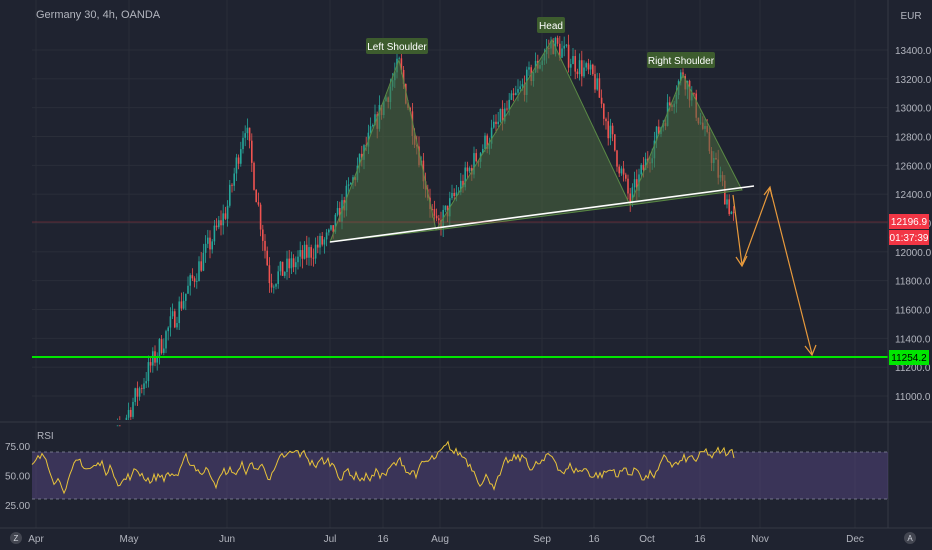  Describe the element at coordinates (772, 270) in the screenshot. I see `projection-path` at that location.